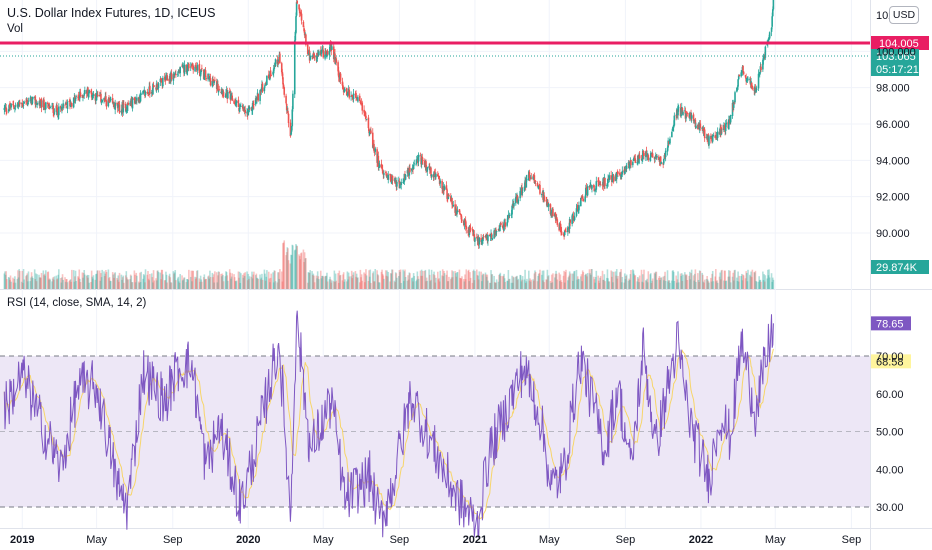 This screenshot has width=932, height=550. Describe the element at coordinates (904, 15) in the screenshot. I see `currency-button: USD` at that location.